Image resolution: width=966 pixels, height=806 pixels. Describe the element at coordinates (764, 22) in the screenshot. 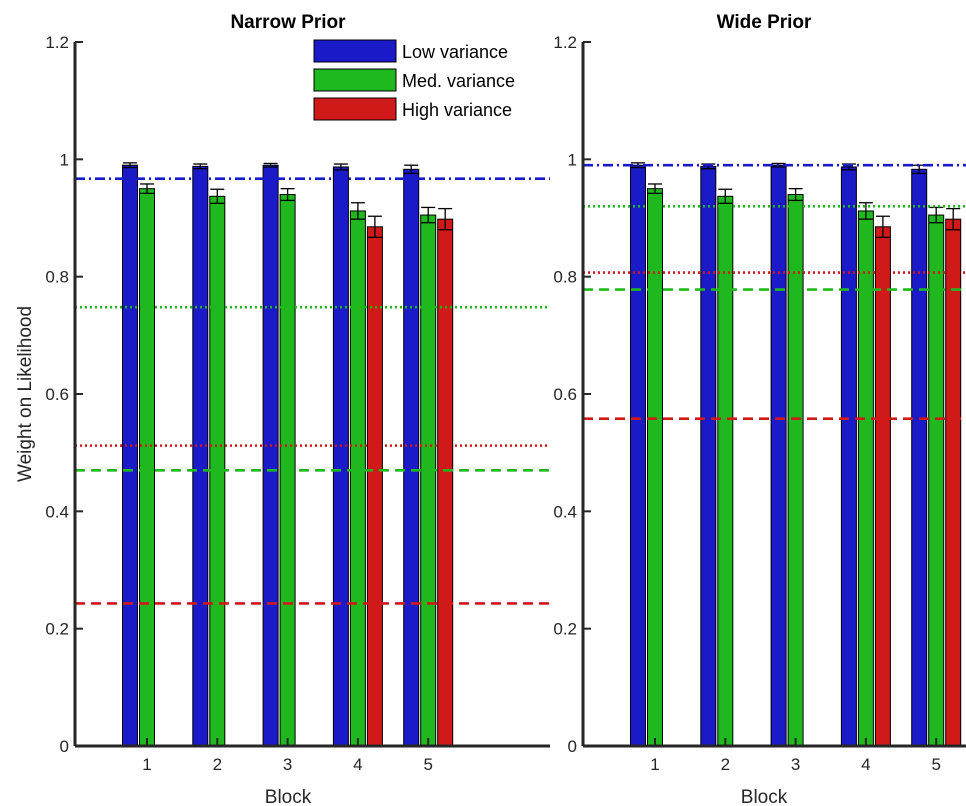

I see `chart-title: Wide Prior` at that location.